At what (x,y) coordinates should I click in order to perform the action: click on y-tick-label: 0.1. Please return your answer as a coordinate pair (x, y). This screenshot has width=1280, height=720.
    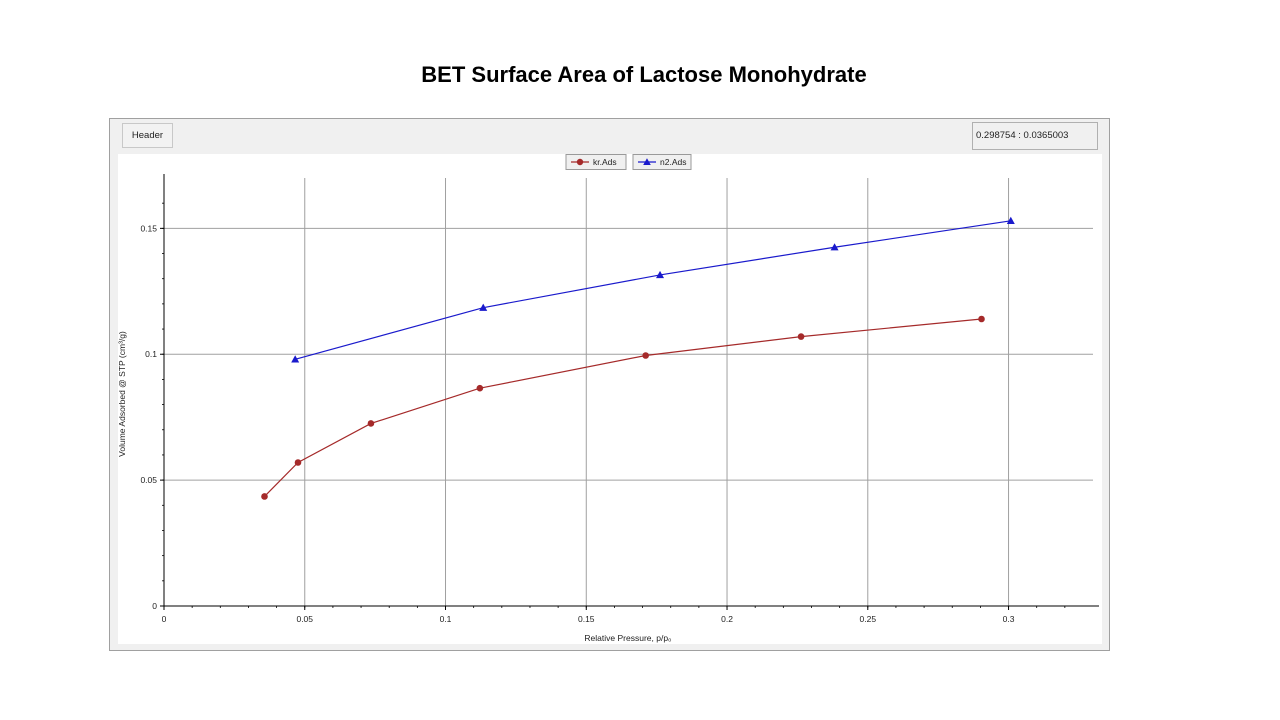
    Looking at the image, I should click on (151, 354).